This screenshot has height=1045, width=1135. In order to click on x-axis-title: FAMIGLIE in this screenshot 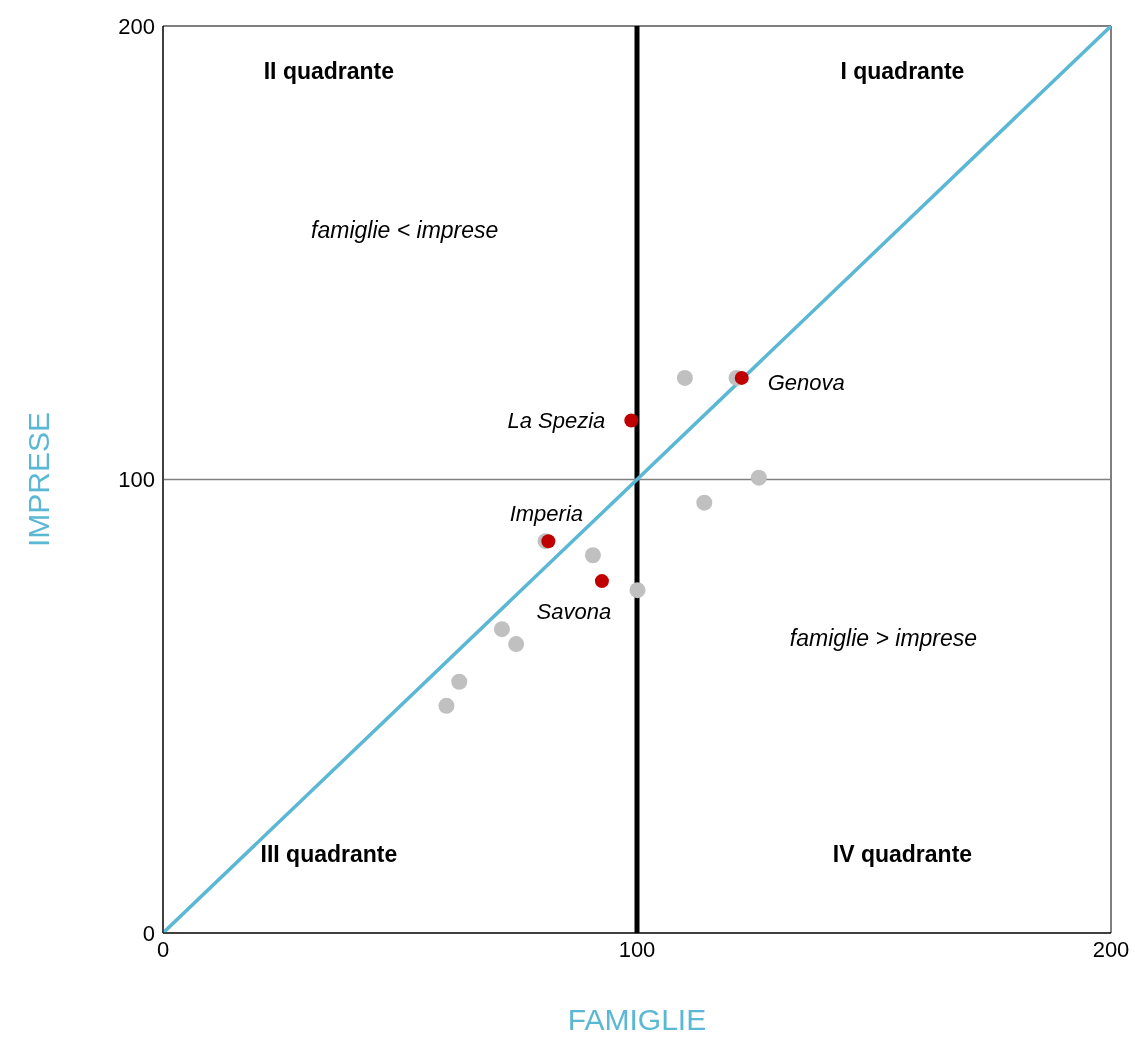, I will do `click(637, 1019)`.